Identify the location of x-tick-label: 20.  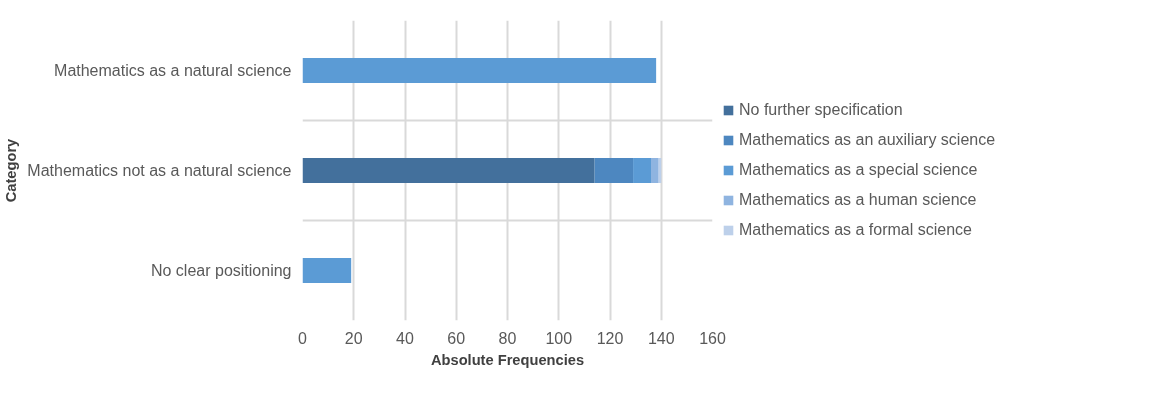
(353, 338).